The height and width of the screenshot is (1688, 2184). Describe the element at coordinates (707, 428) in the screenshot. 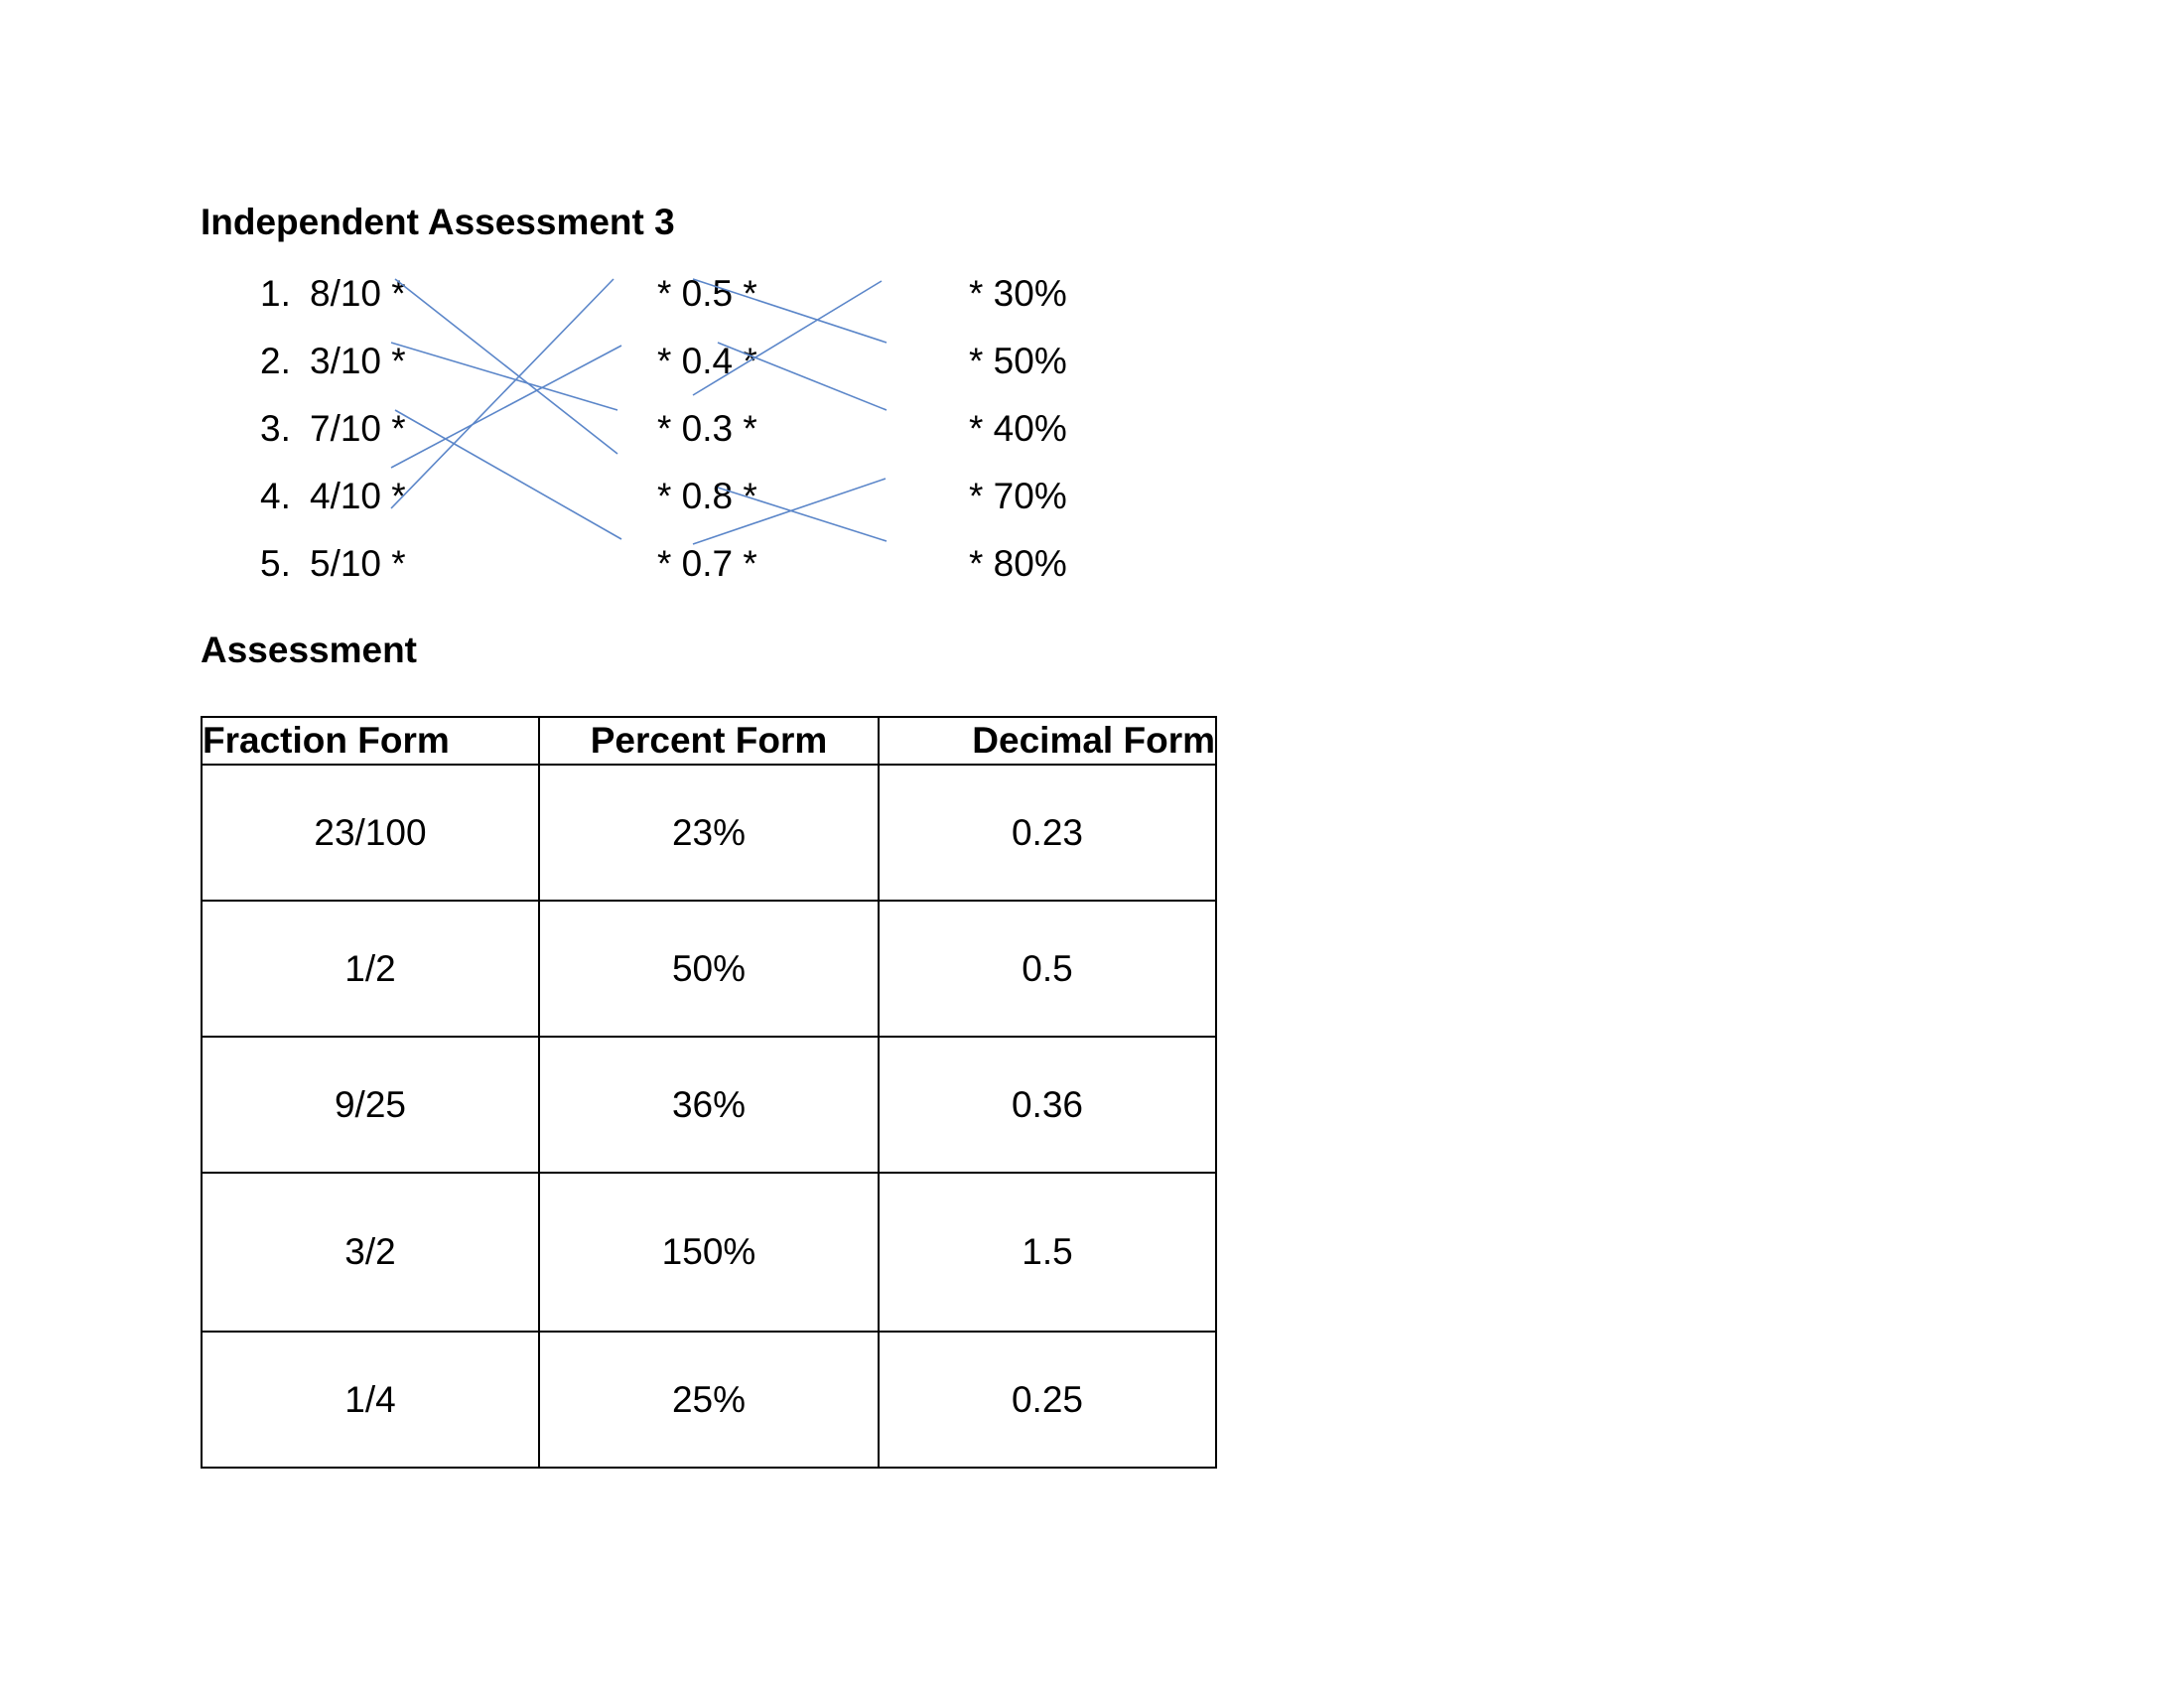

I see `decimal-item: * 0.3 *` at that location.